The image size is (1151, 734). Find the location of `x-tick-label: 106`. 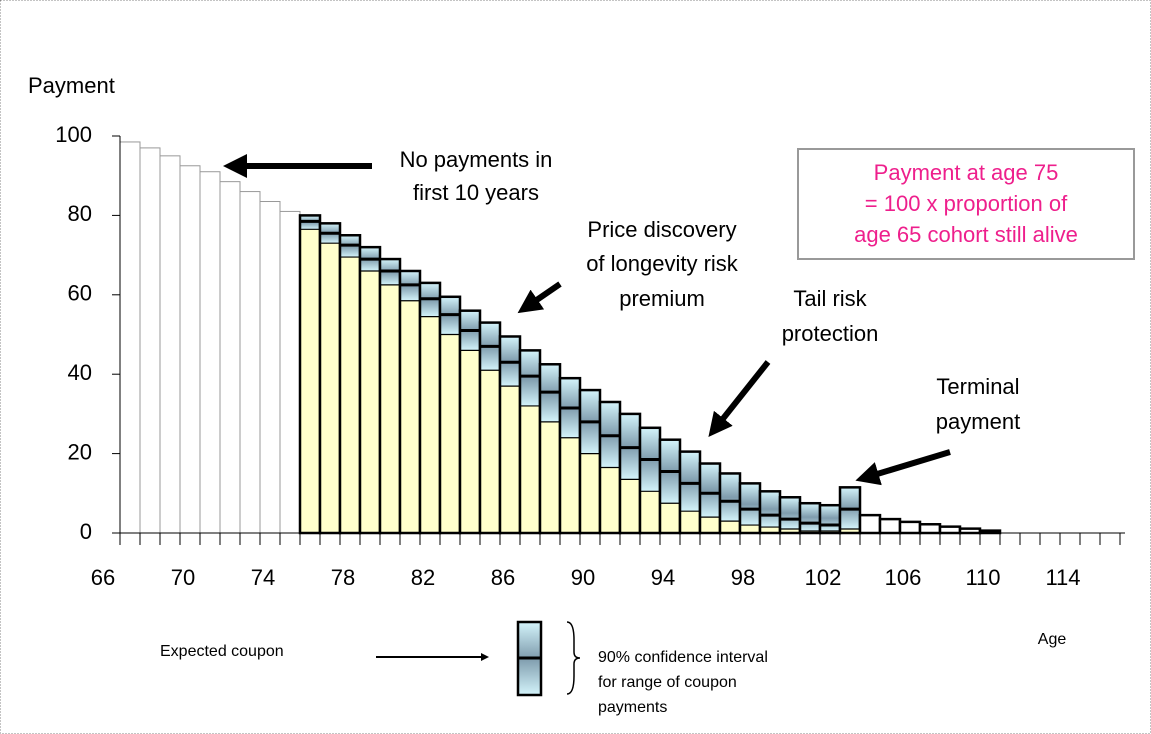

x-tick-label: 106 is located at coordinates (903, 577).